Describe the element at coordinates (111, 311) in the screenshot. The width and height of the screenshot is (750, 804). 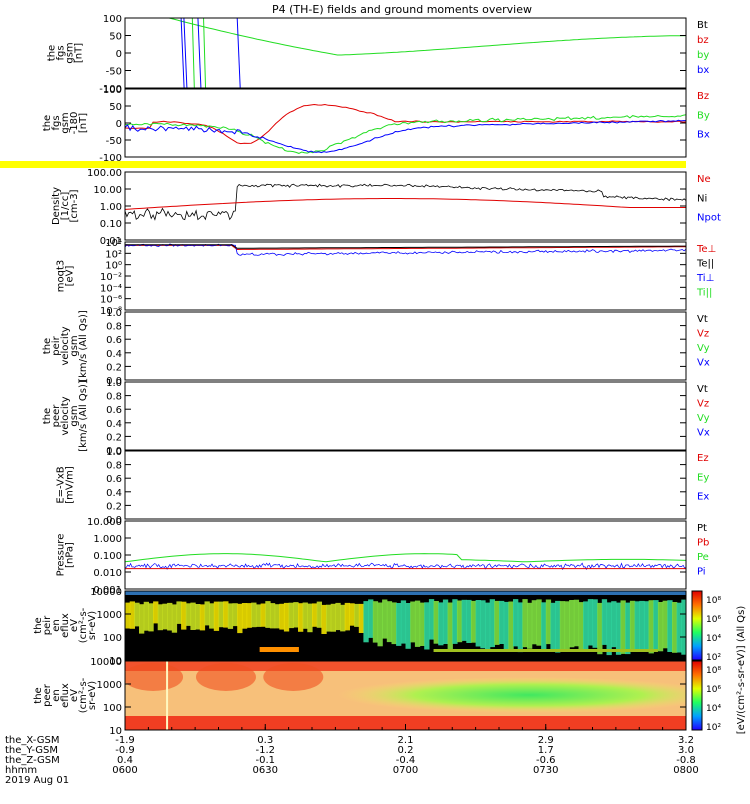
I see `temperature-ytick-label: 10⁻⁸` at that location.